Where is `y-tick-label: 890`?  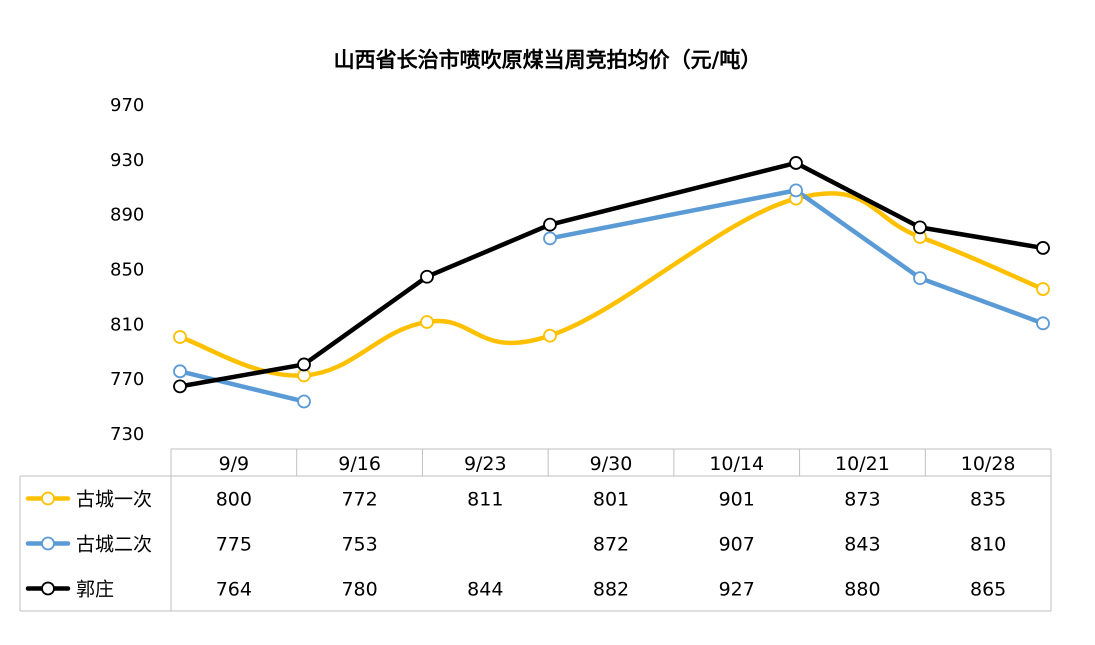 y-tick-label: 890 is located at coordinates (127, 215).